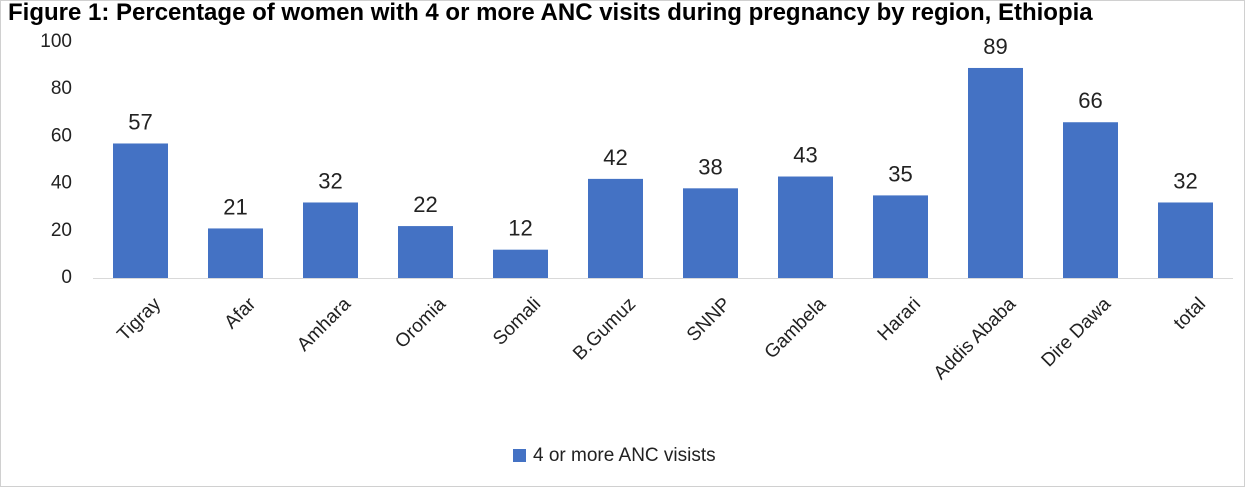 This screenshot has width=1245, height=487. I want to click on data-label: 12, so click(520, 228).